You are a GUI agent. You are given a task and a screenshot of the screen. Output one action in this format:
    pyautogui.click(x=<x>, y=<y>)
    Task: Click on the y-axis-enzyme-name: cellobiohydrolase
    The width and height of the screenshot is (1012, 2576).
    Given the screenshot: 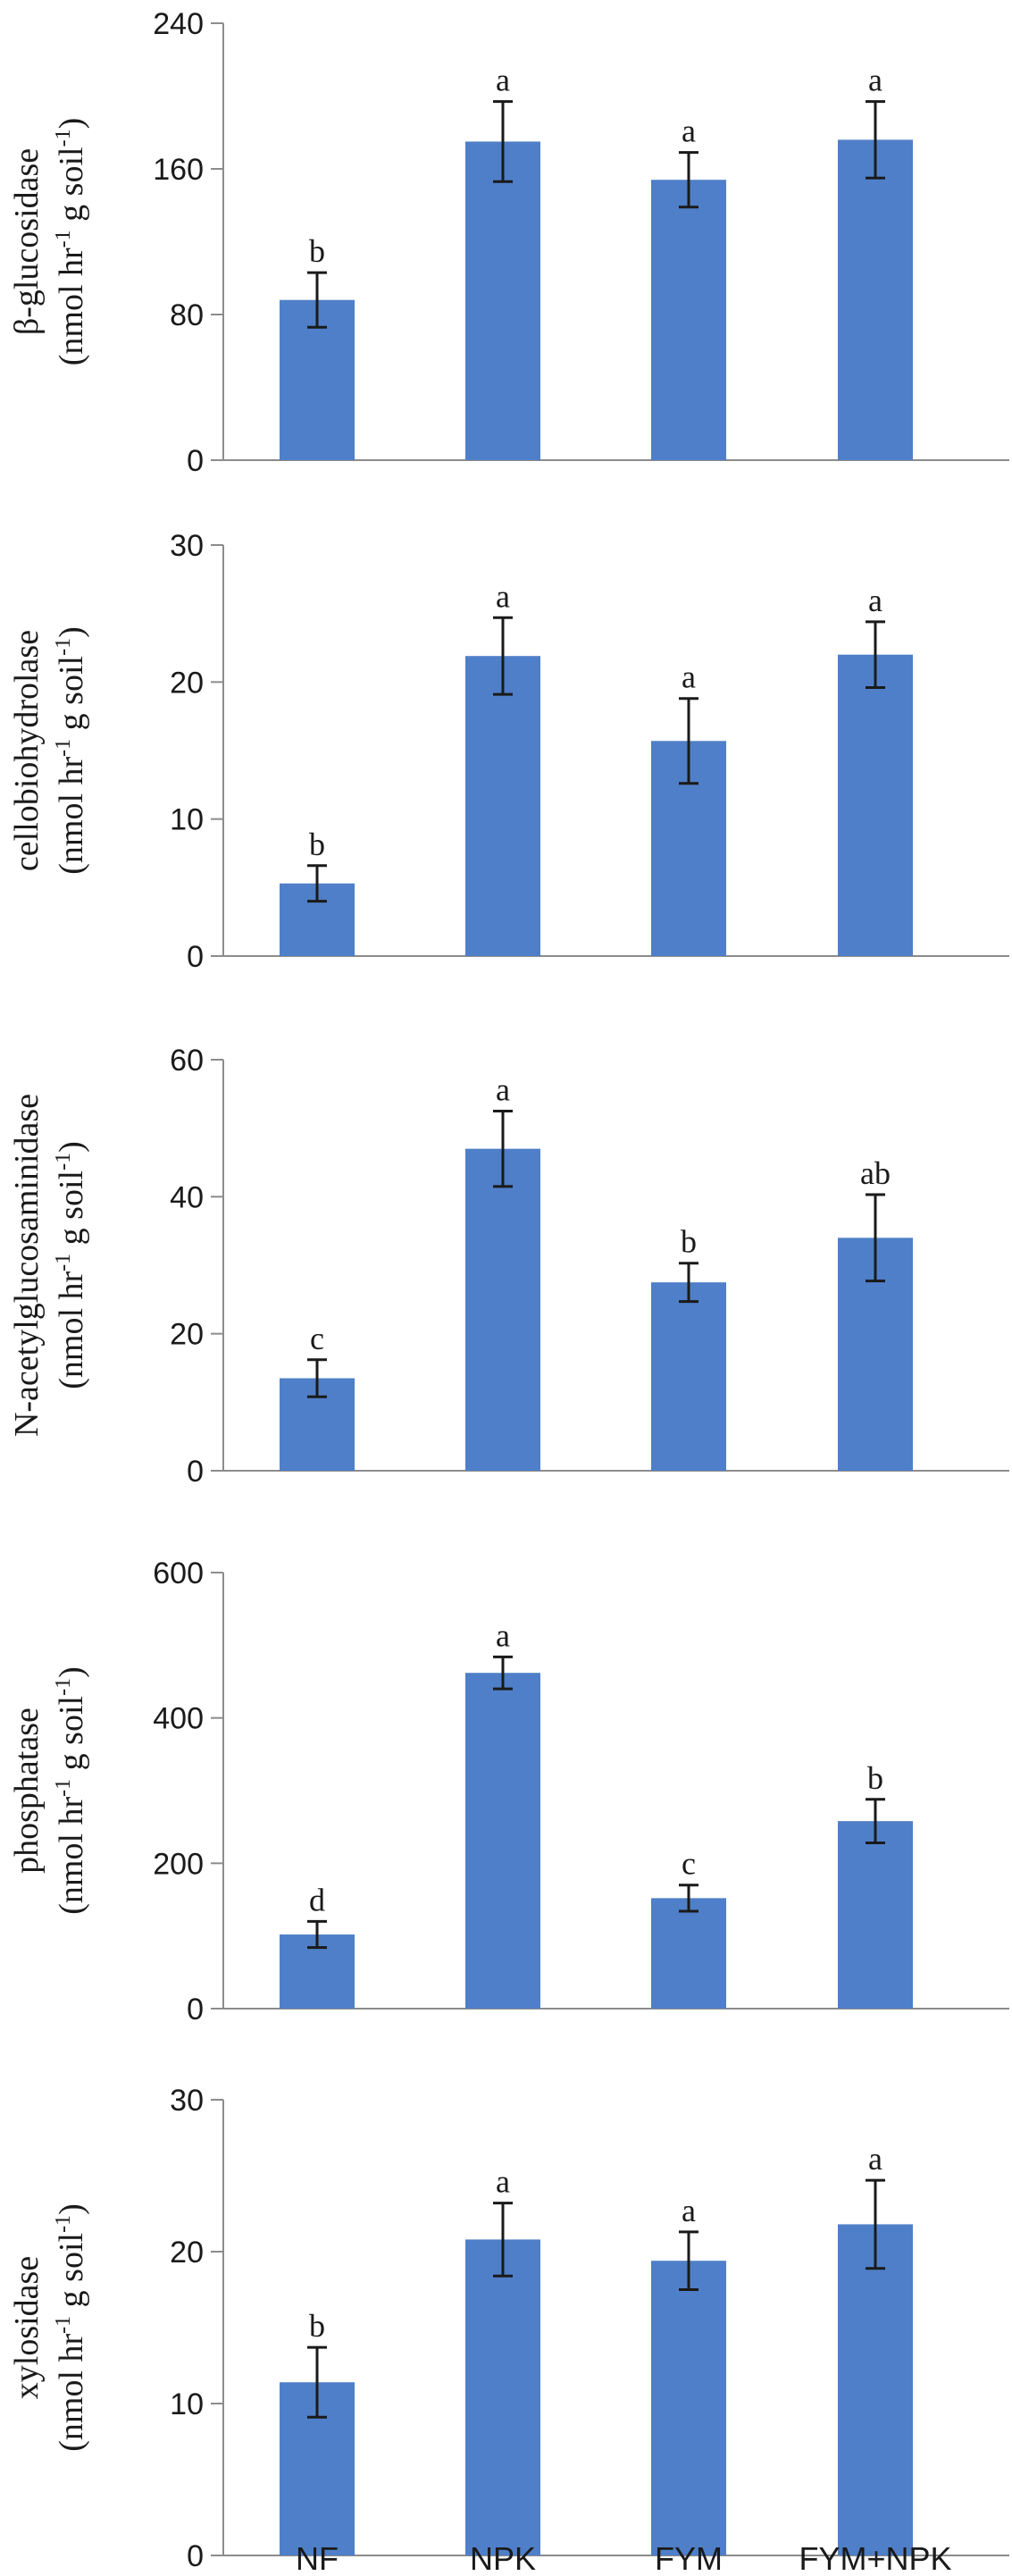 What is the action you would take?
    pyautogui.click(x=27, y=750)
    